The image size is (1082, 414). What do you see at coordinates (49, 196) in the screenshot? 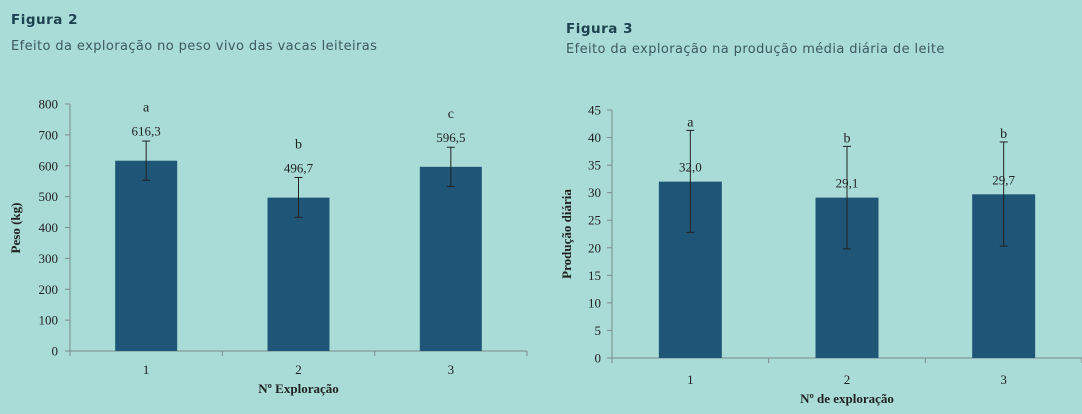
I see `chart2-y-tick-label: 500` at bounding box center [49, 196].